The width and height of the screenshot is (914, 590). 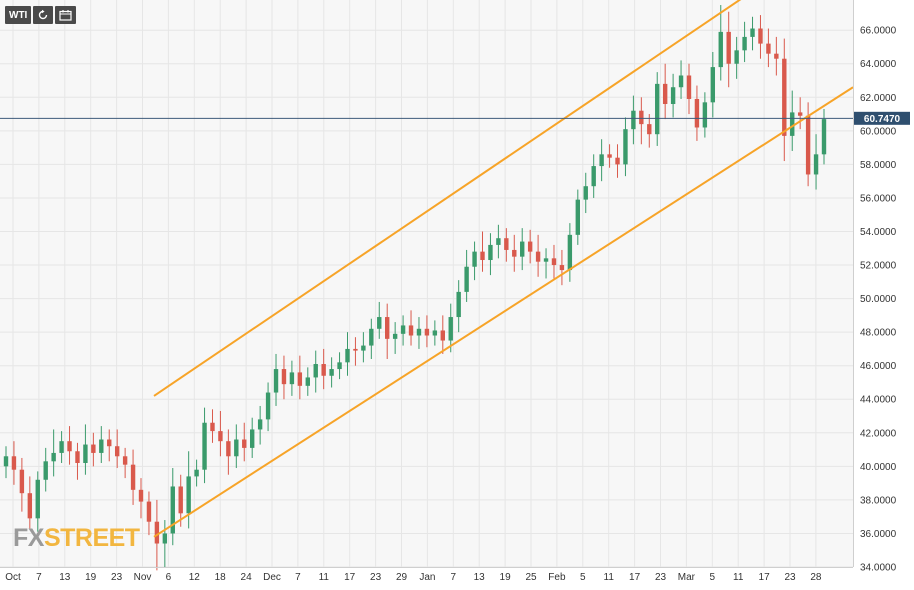 What do you see at coordinates (878, 165) in the screenshot?
I see `y-tick-label: 58.0000` at bounding box center [878, 165].